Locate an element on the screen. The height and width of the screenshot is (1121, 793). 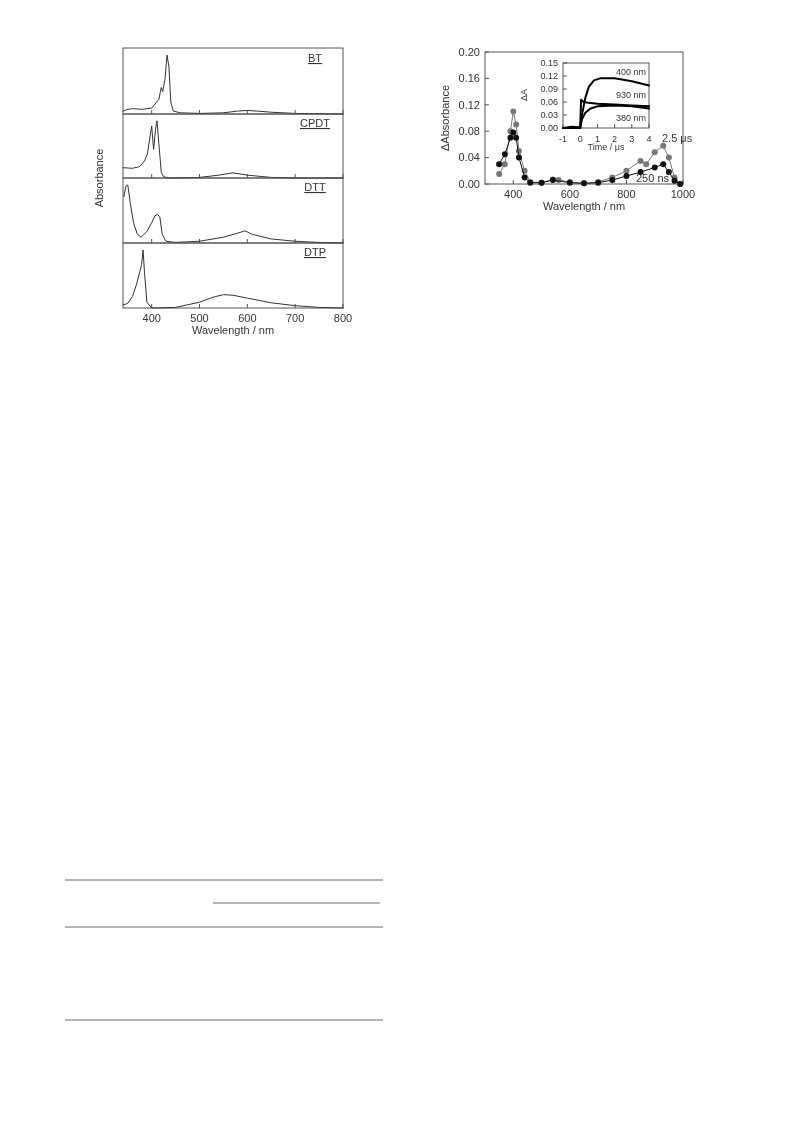
x-tick-label: 4 is located at coordinates (649, 139).